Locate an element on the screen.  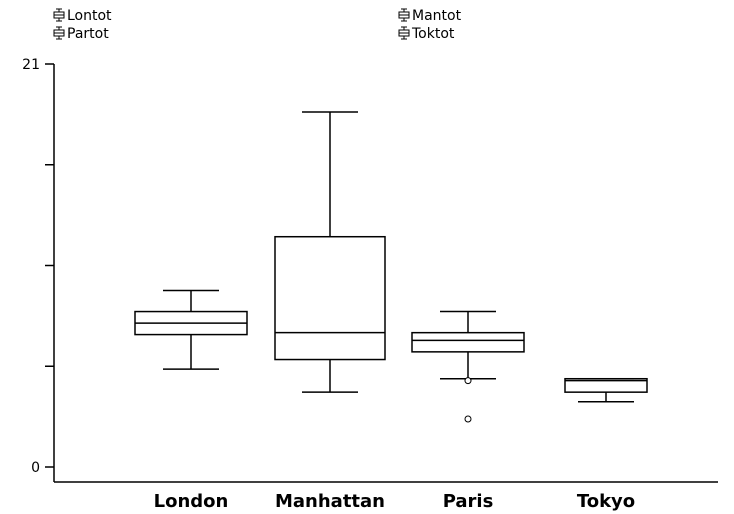
y-tick-label: 0 is located at coordinates (35, 468).